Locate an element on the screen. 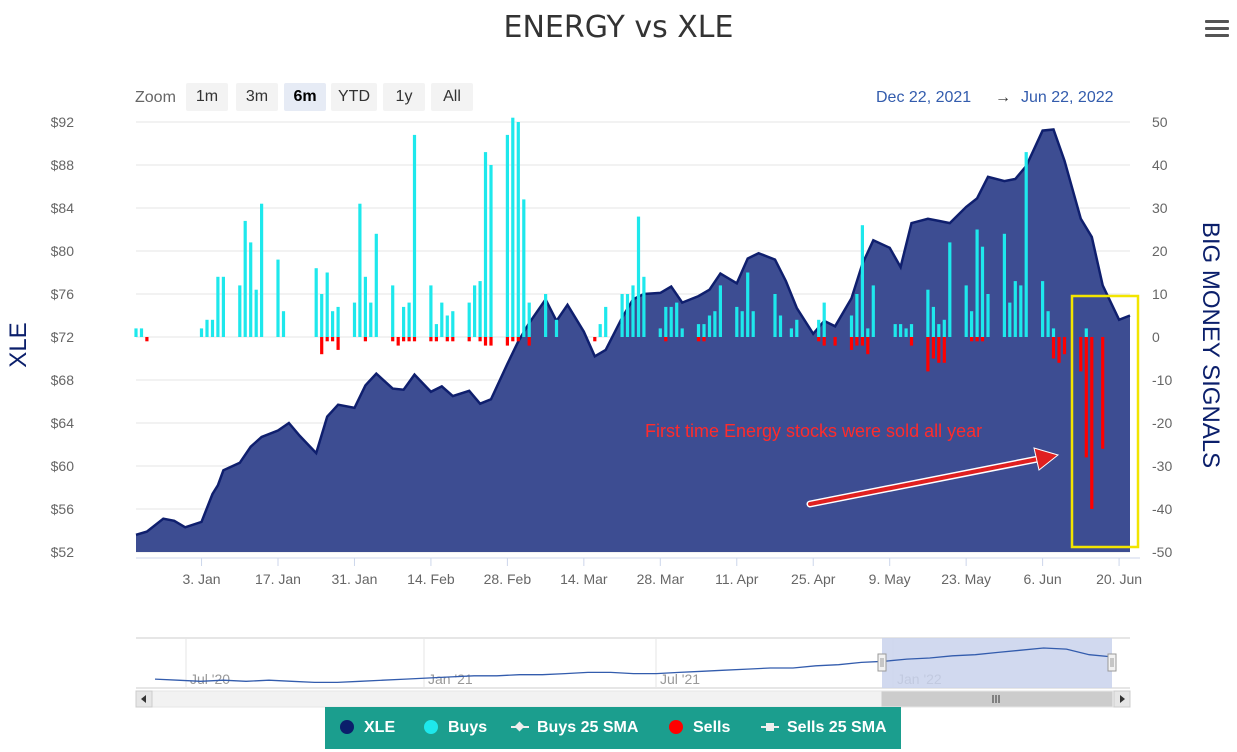 This screenshot has width=1237, height=752. zoom-ytd-button: YTD is located at coordinates (354, 97).